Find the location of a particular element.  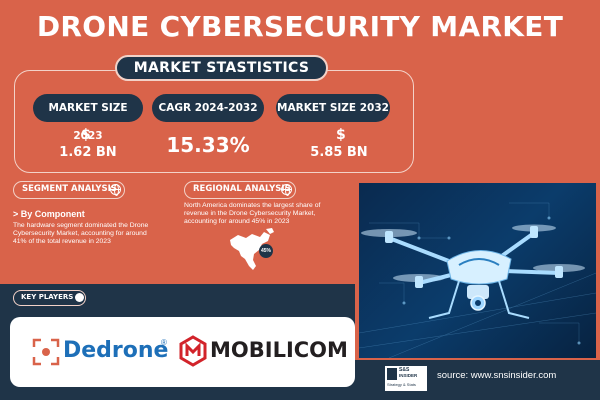

user-icon is located at coordinates (79, 297).